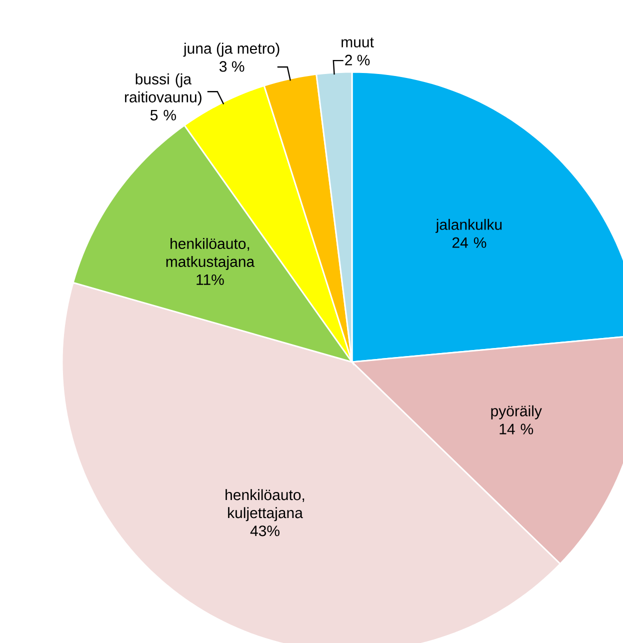 This screenshot has width=623, height=643. What do you see at coordinates (357, 60) in the screenshot?
I see `data-label: 2 %` at bounding box center [357, 60].